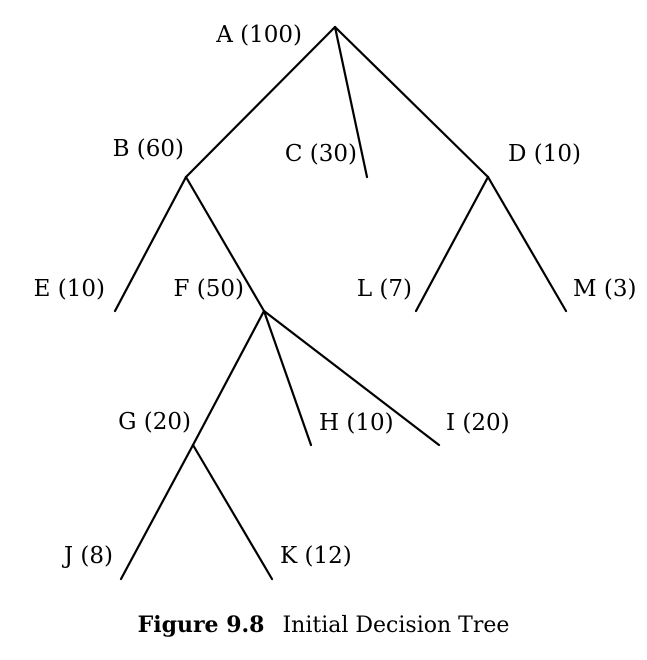 The height and width of the screenshot is (660, 647). I want to click on edge-G-K, so click(232, 512).